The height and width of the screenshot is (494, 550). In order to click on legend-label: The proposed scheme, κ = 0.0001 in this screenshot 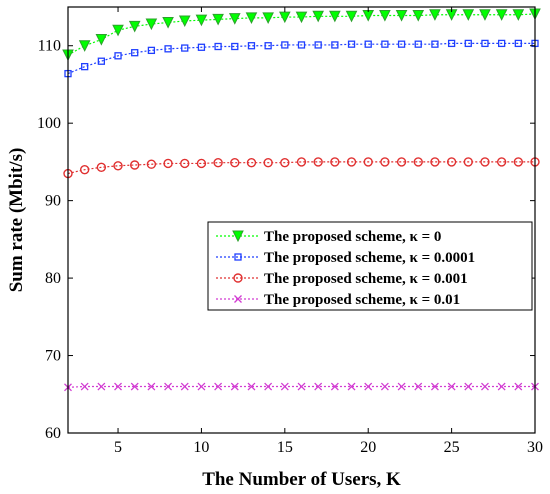, I will do `click(369, 258)`.